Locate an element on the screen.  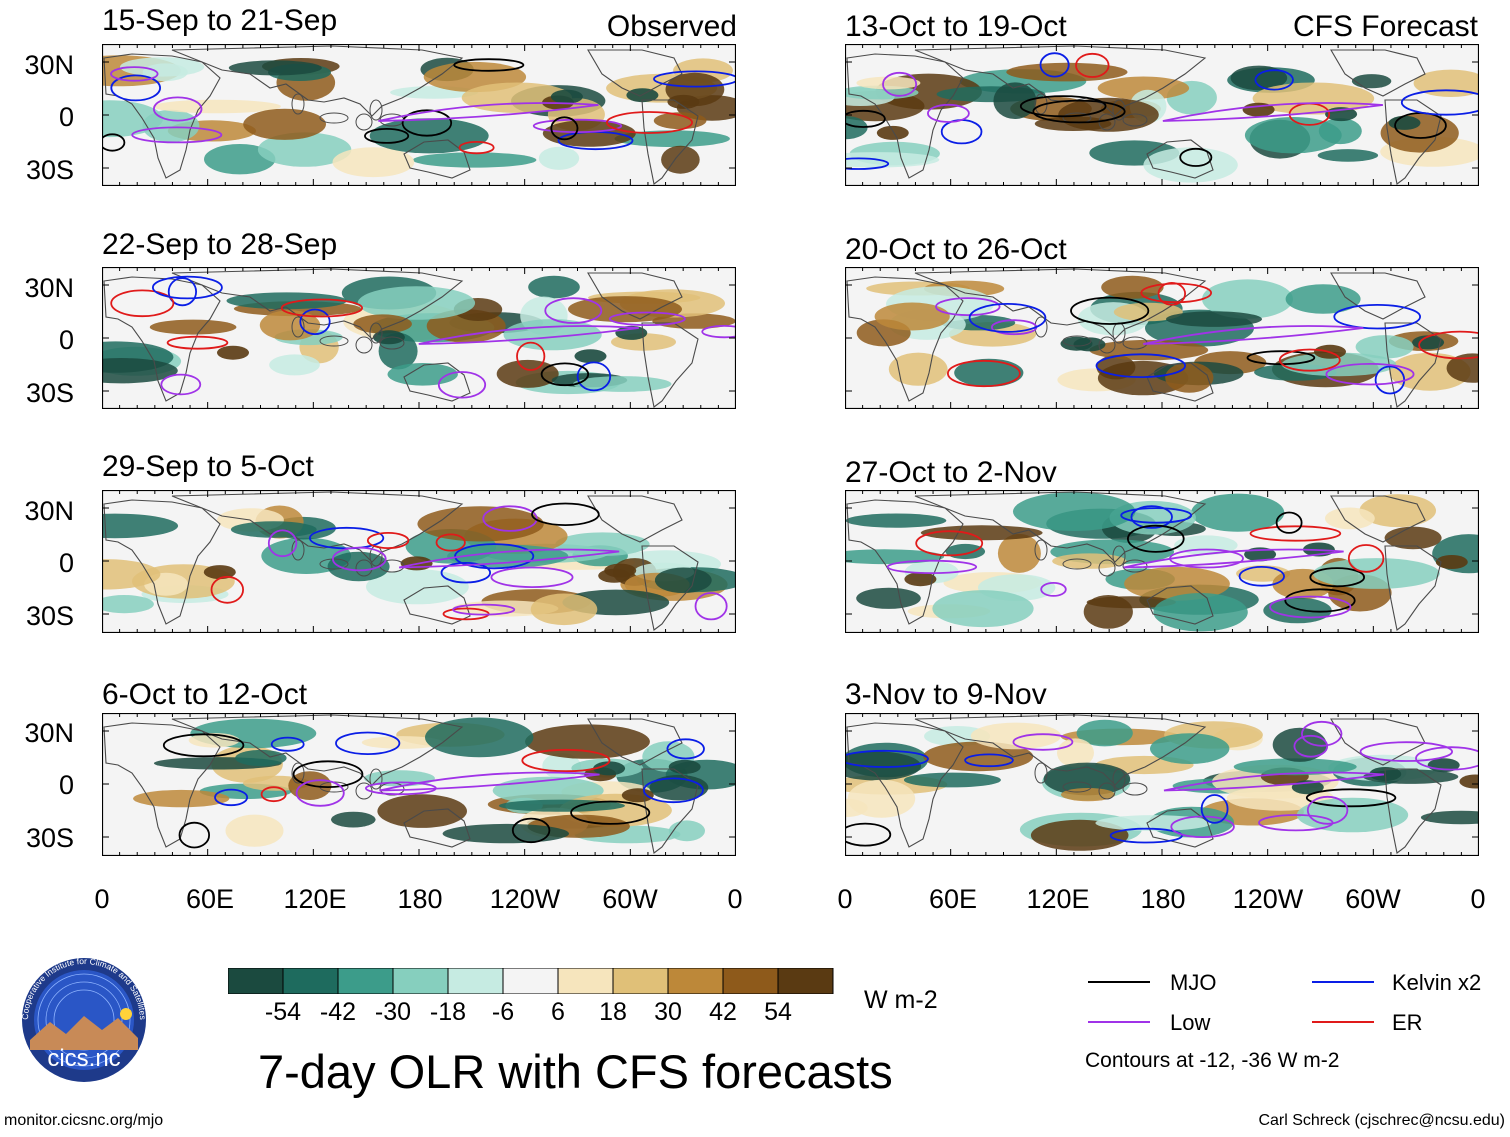
legend-swatch-mjo is located at coordinates (1119, 982).